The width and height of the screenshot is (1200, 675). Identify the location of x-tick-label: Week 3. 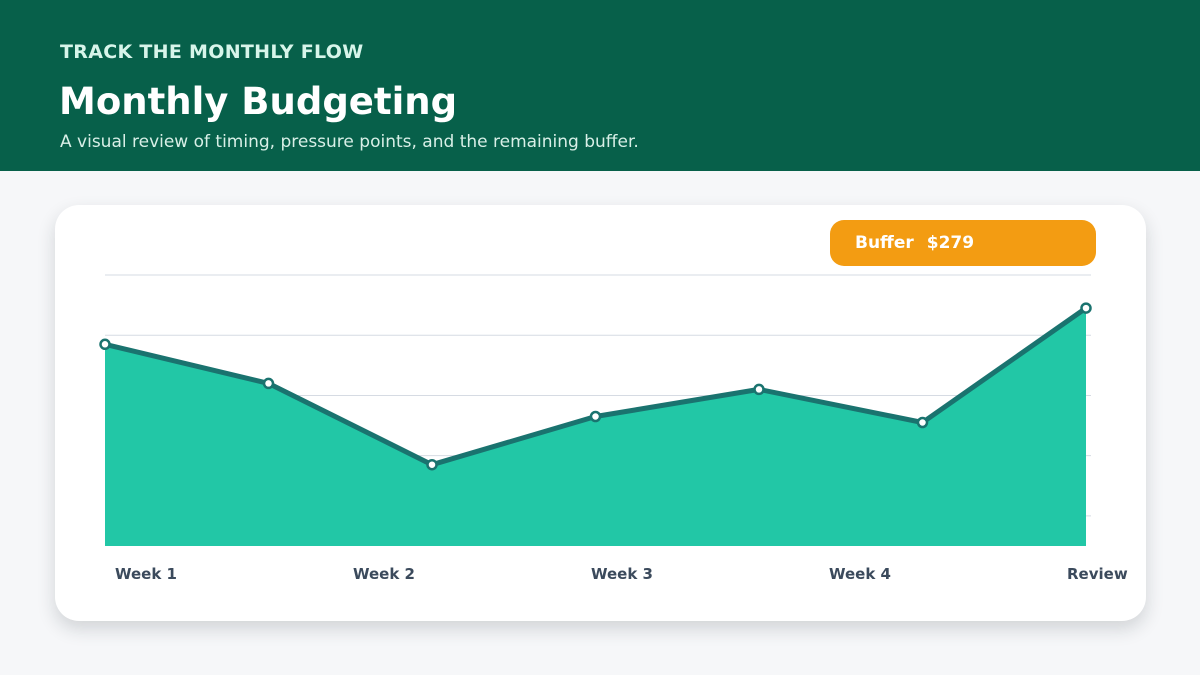
(622, 574).